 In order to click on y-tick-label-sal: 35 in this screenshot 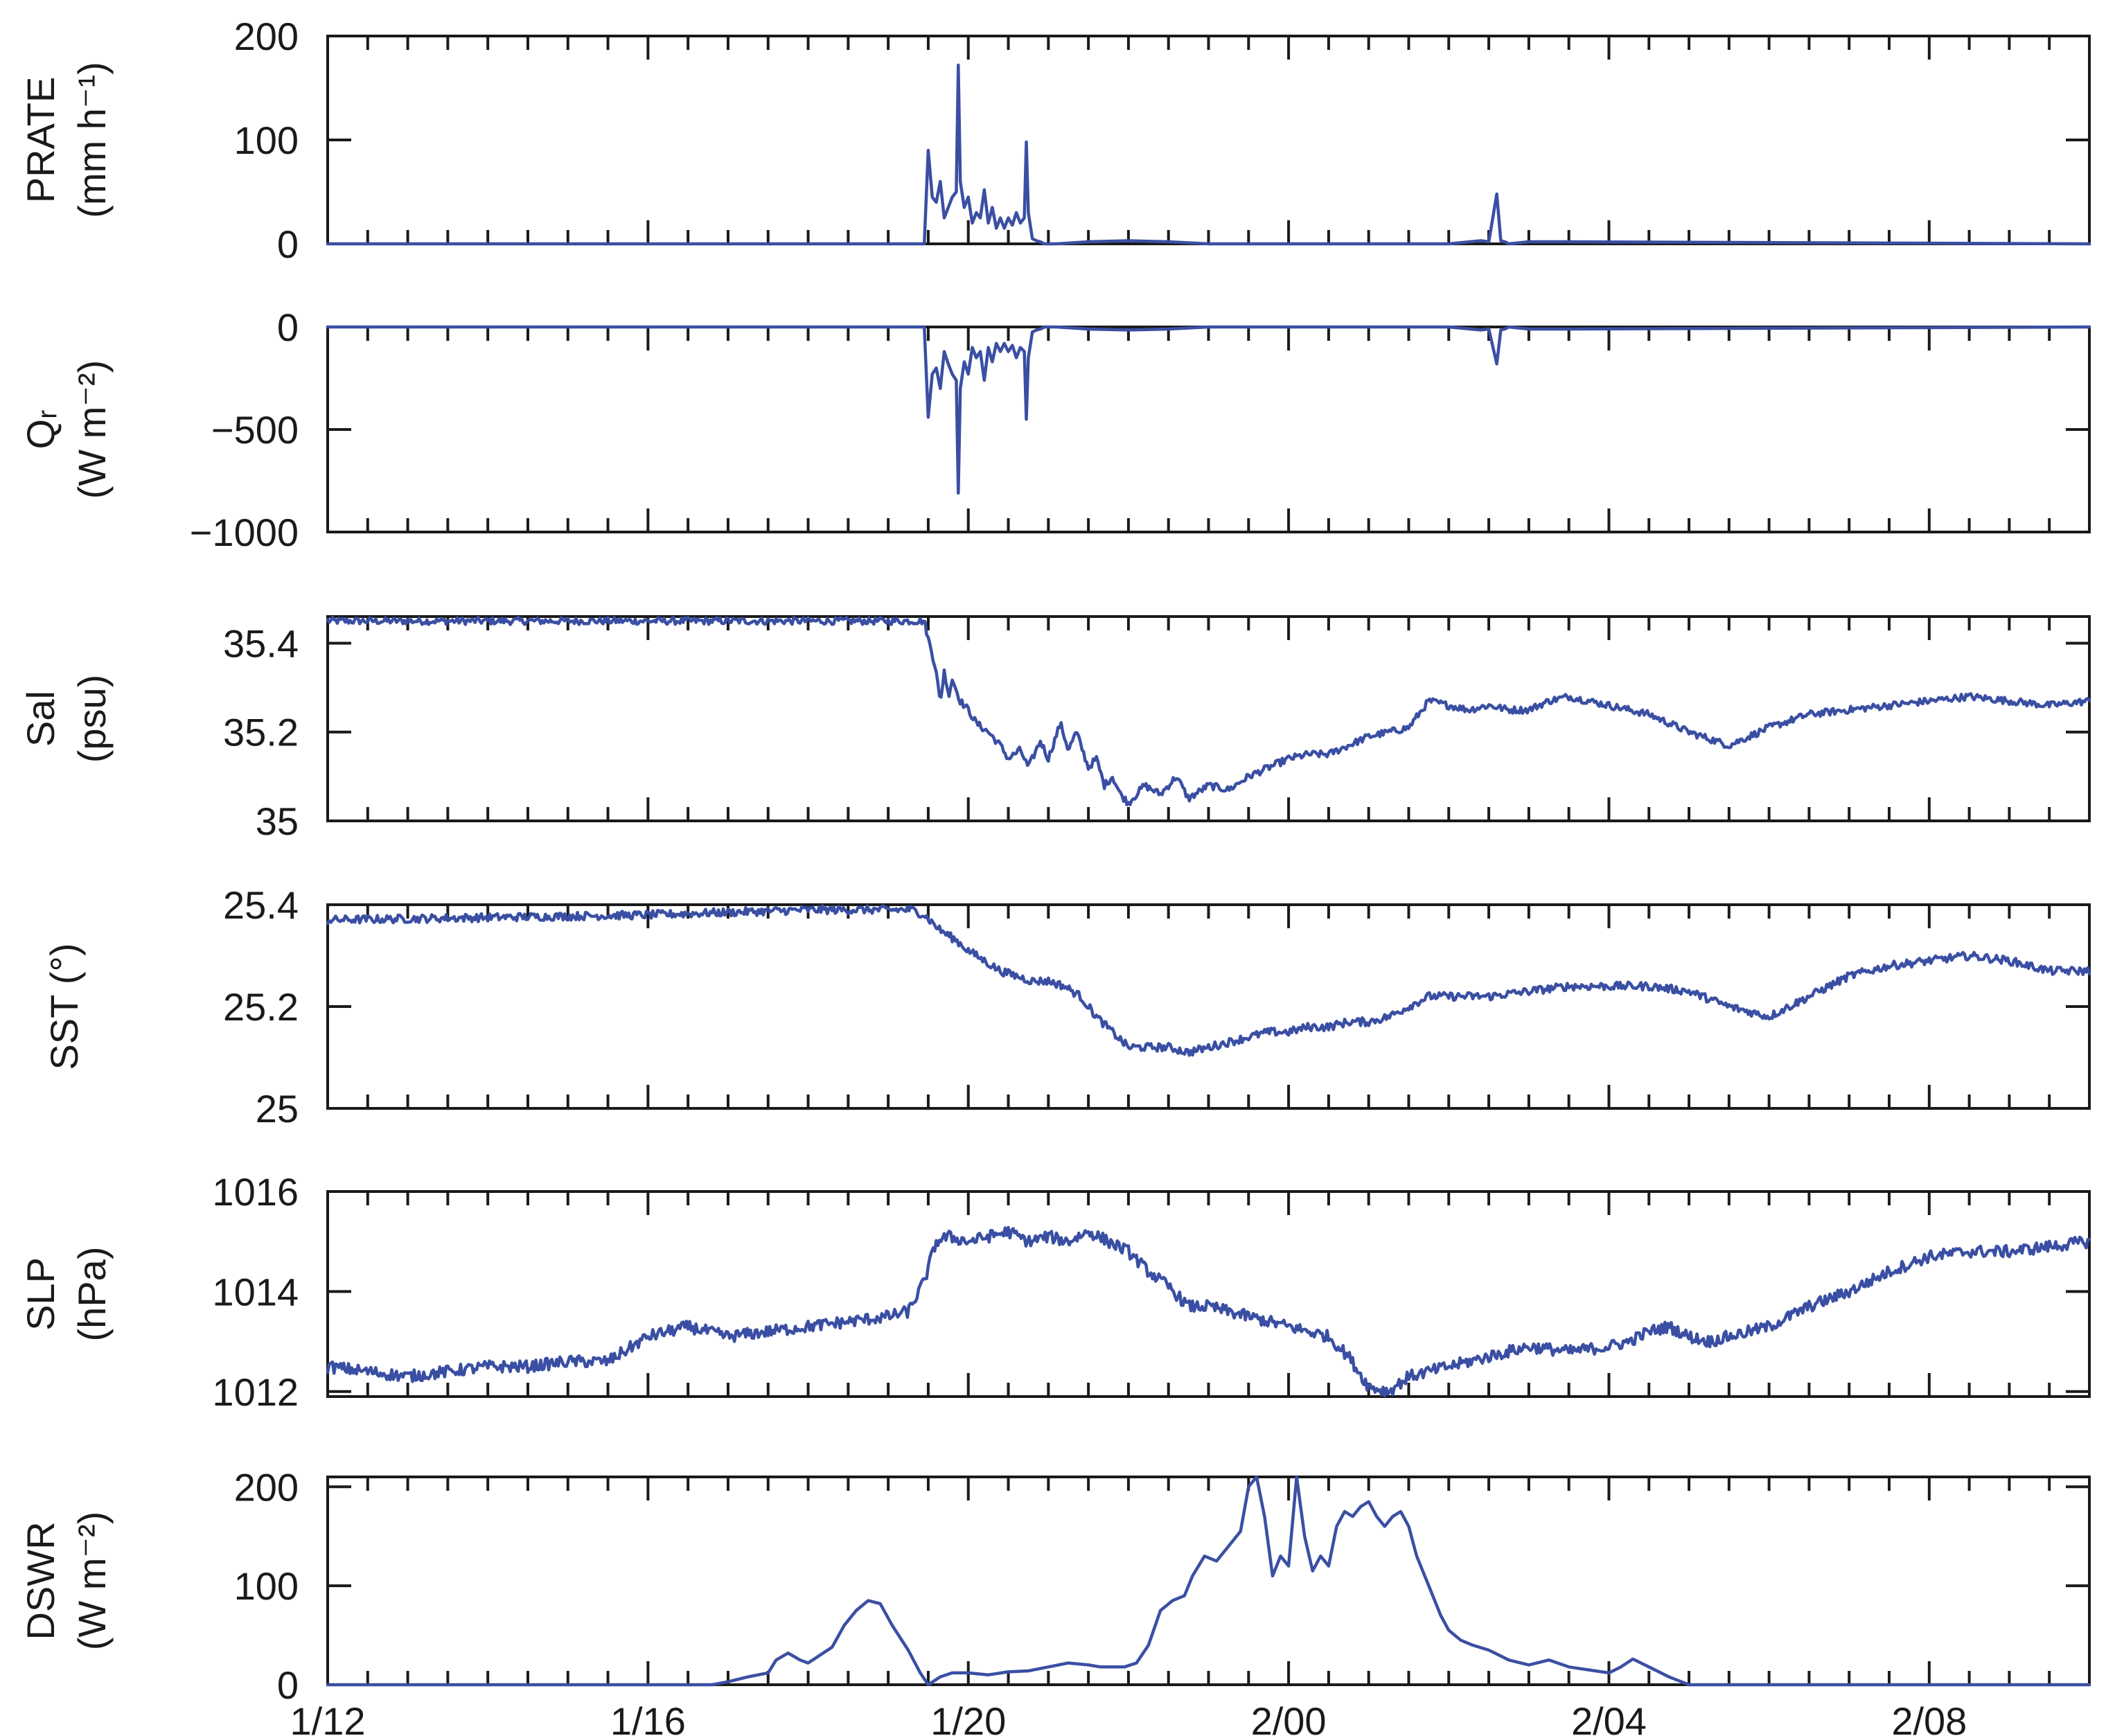, I will do `click(277, 821)`.